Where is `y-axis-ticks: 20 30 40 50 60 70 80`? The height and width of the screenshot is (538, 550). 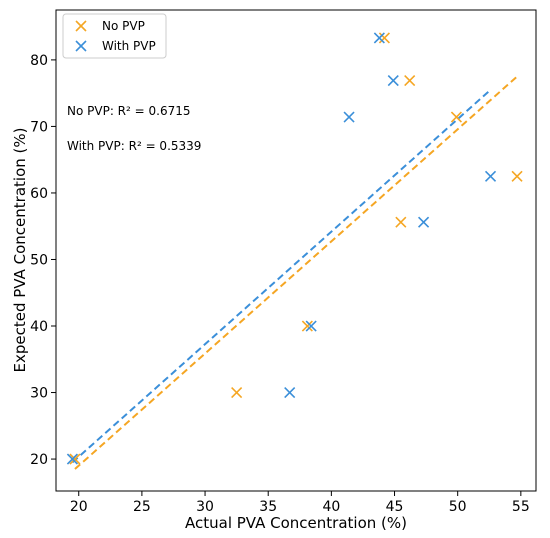
y-axis-ticks: 20 30 40 50 60 70 80 is located at coordinates (43, 260).